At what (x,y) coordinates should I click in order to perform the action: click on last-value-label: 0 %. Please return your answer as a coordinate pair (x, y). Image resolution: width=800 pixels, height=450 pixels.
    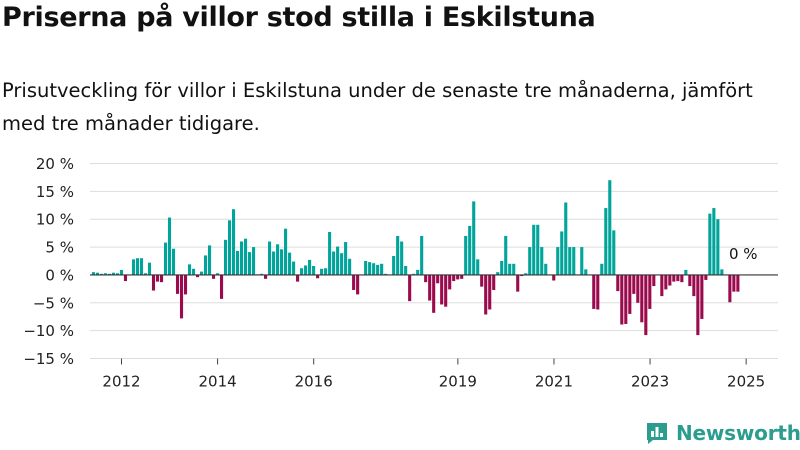
    Looking at the image, I should click on (743, 254).